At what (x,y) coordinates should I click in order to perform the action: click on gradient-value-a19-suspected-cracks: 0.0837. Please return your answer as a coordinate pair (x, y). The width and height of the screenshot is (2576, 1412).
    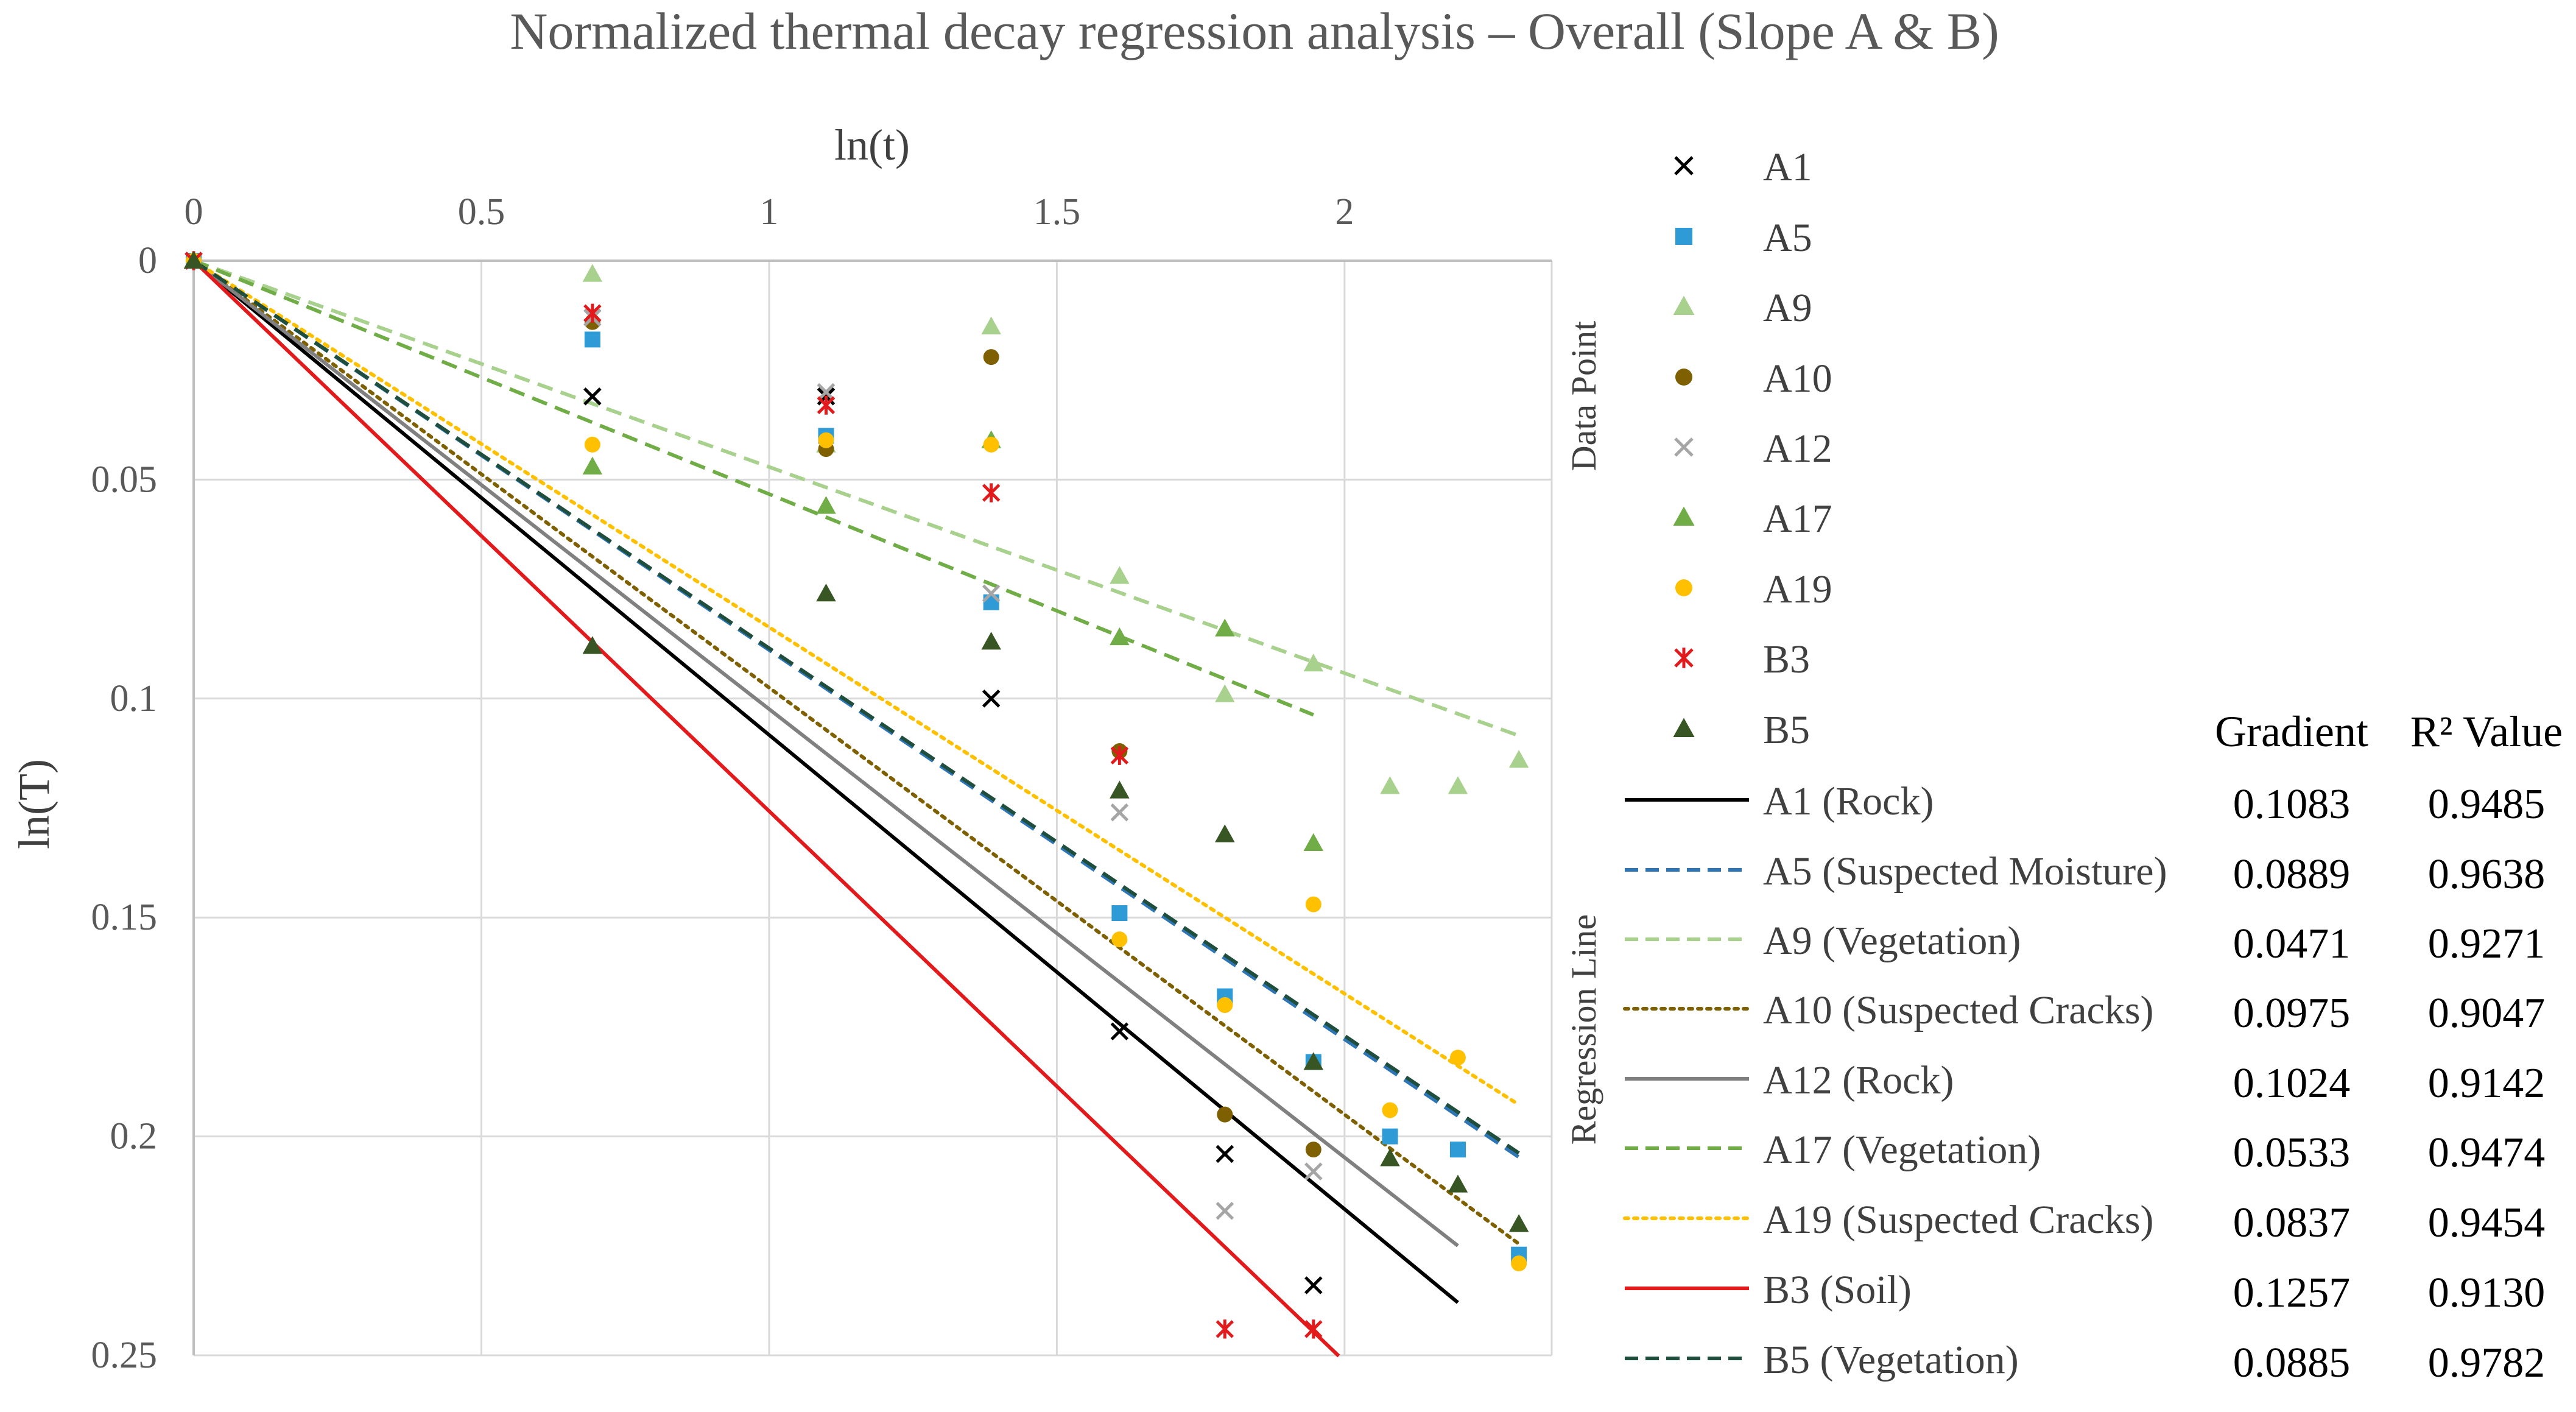
    Looking at the image, I should click on (2292, 1222).